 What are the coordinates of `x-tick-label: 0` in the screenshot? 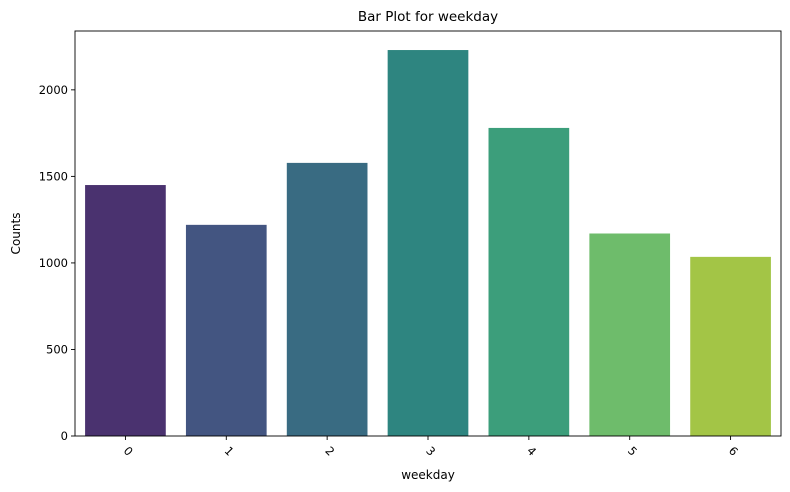 It's located at (128, 451).